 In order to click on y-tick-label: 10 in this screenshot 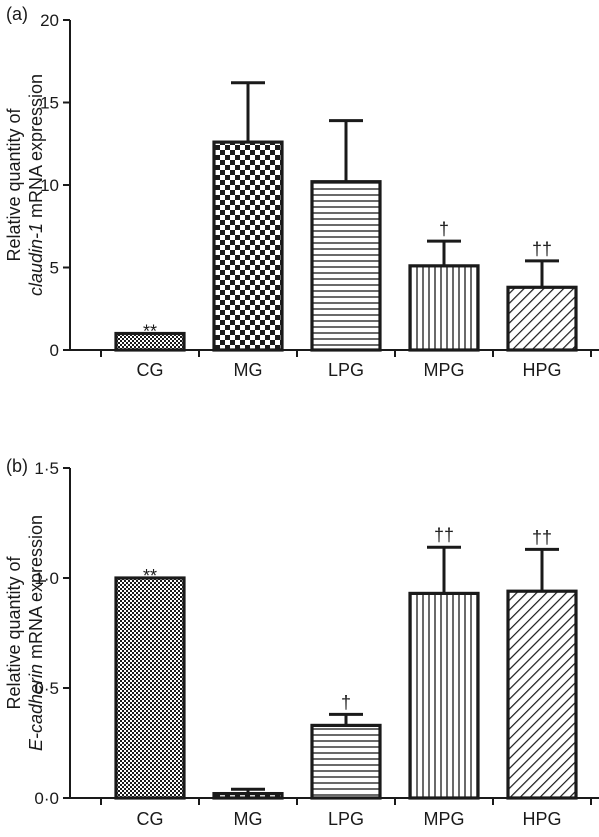, I will do `click(49, 185)`.